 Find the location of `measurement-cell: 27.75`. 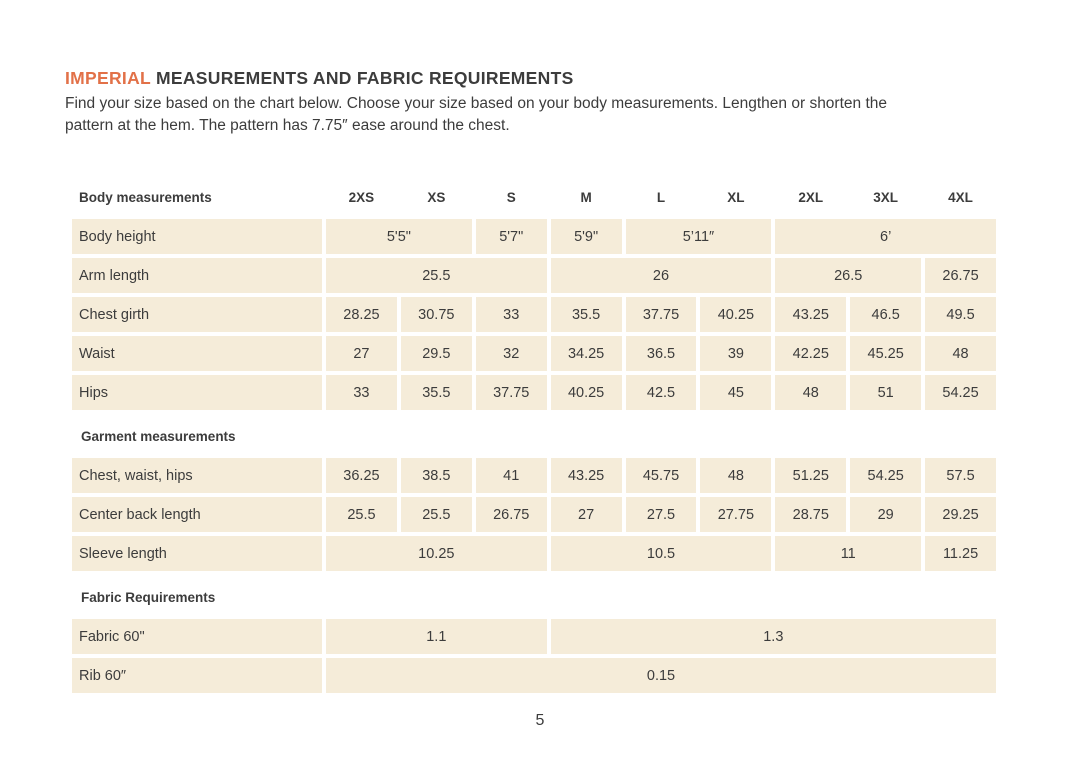

measurement-cell: 27.75 is located at coordinates (736, 514).